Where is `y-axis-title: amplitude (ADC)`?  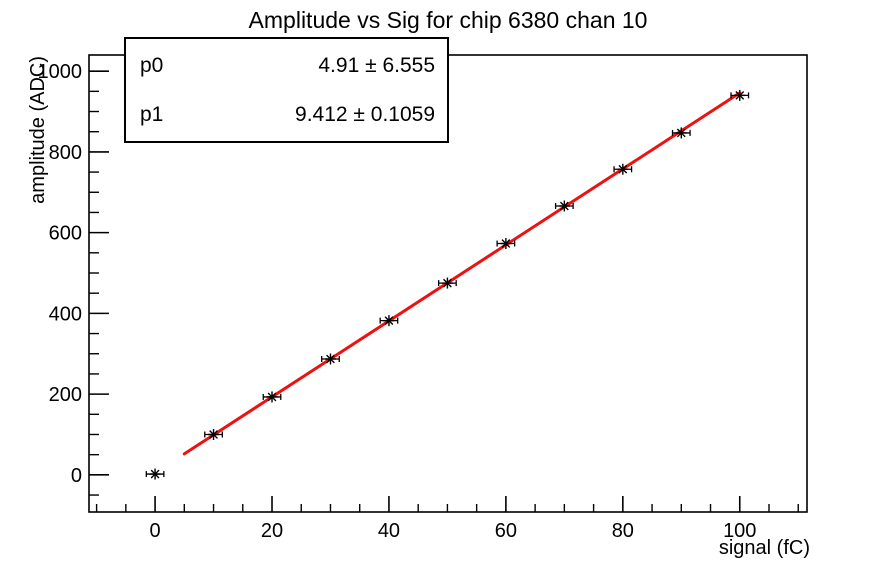 y-axis-title: amplitude (ADC) is located at coordinates (38, 130).